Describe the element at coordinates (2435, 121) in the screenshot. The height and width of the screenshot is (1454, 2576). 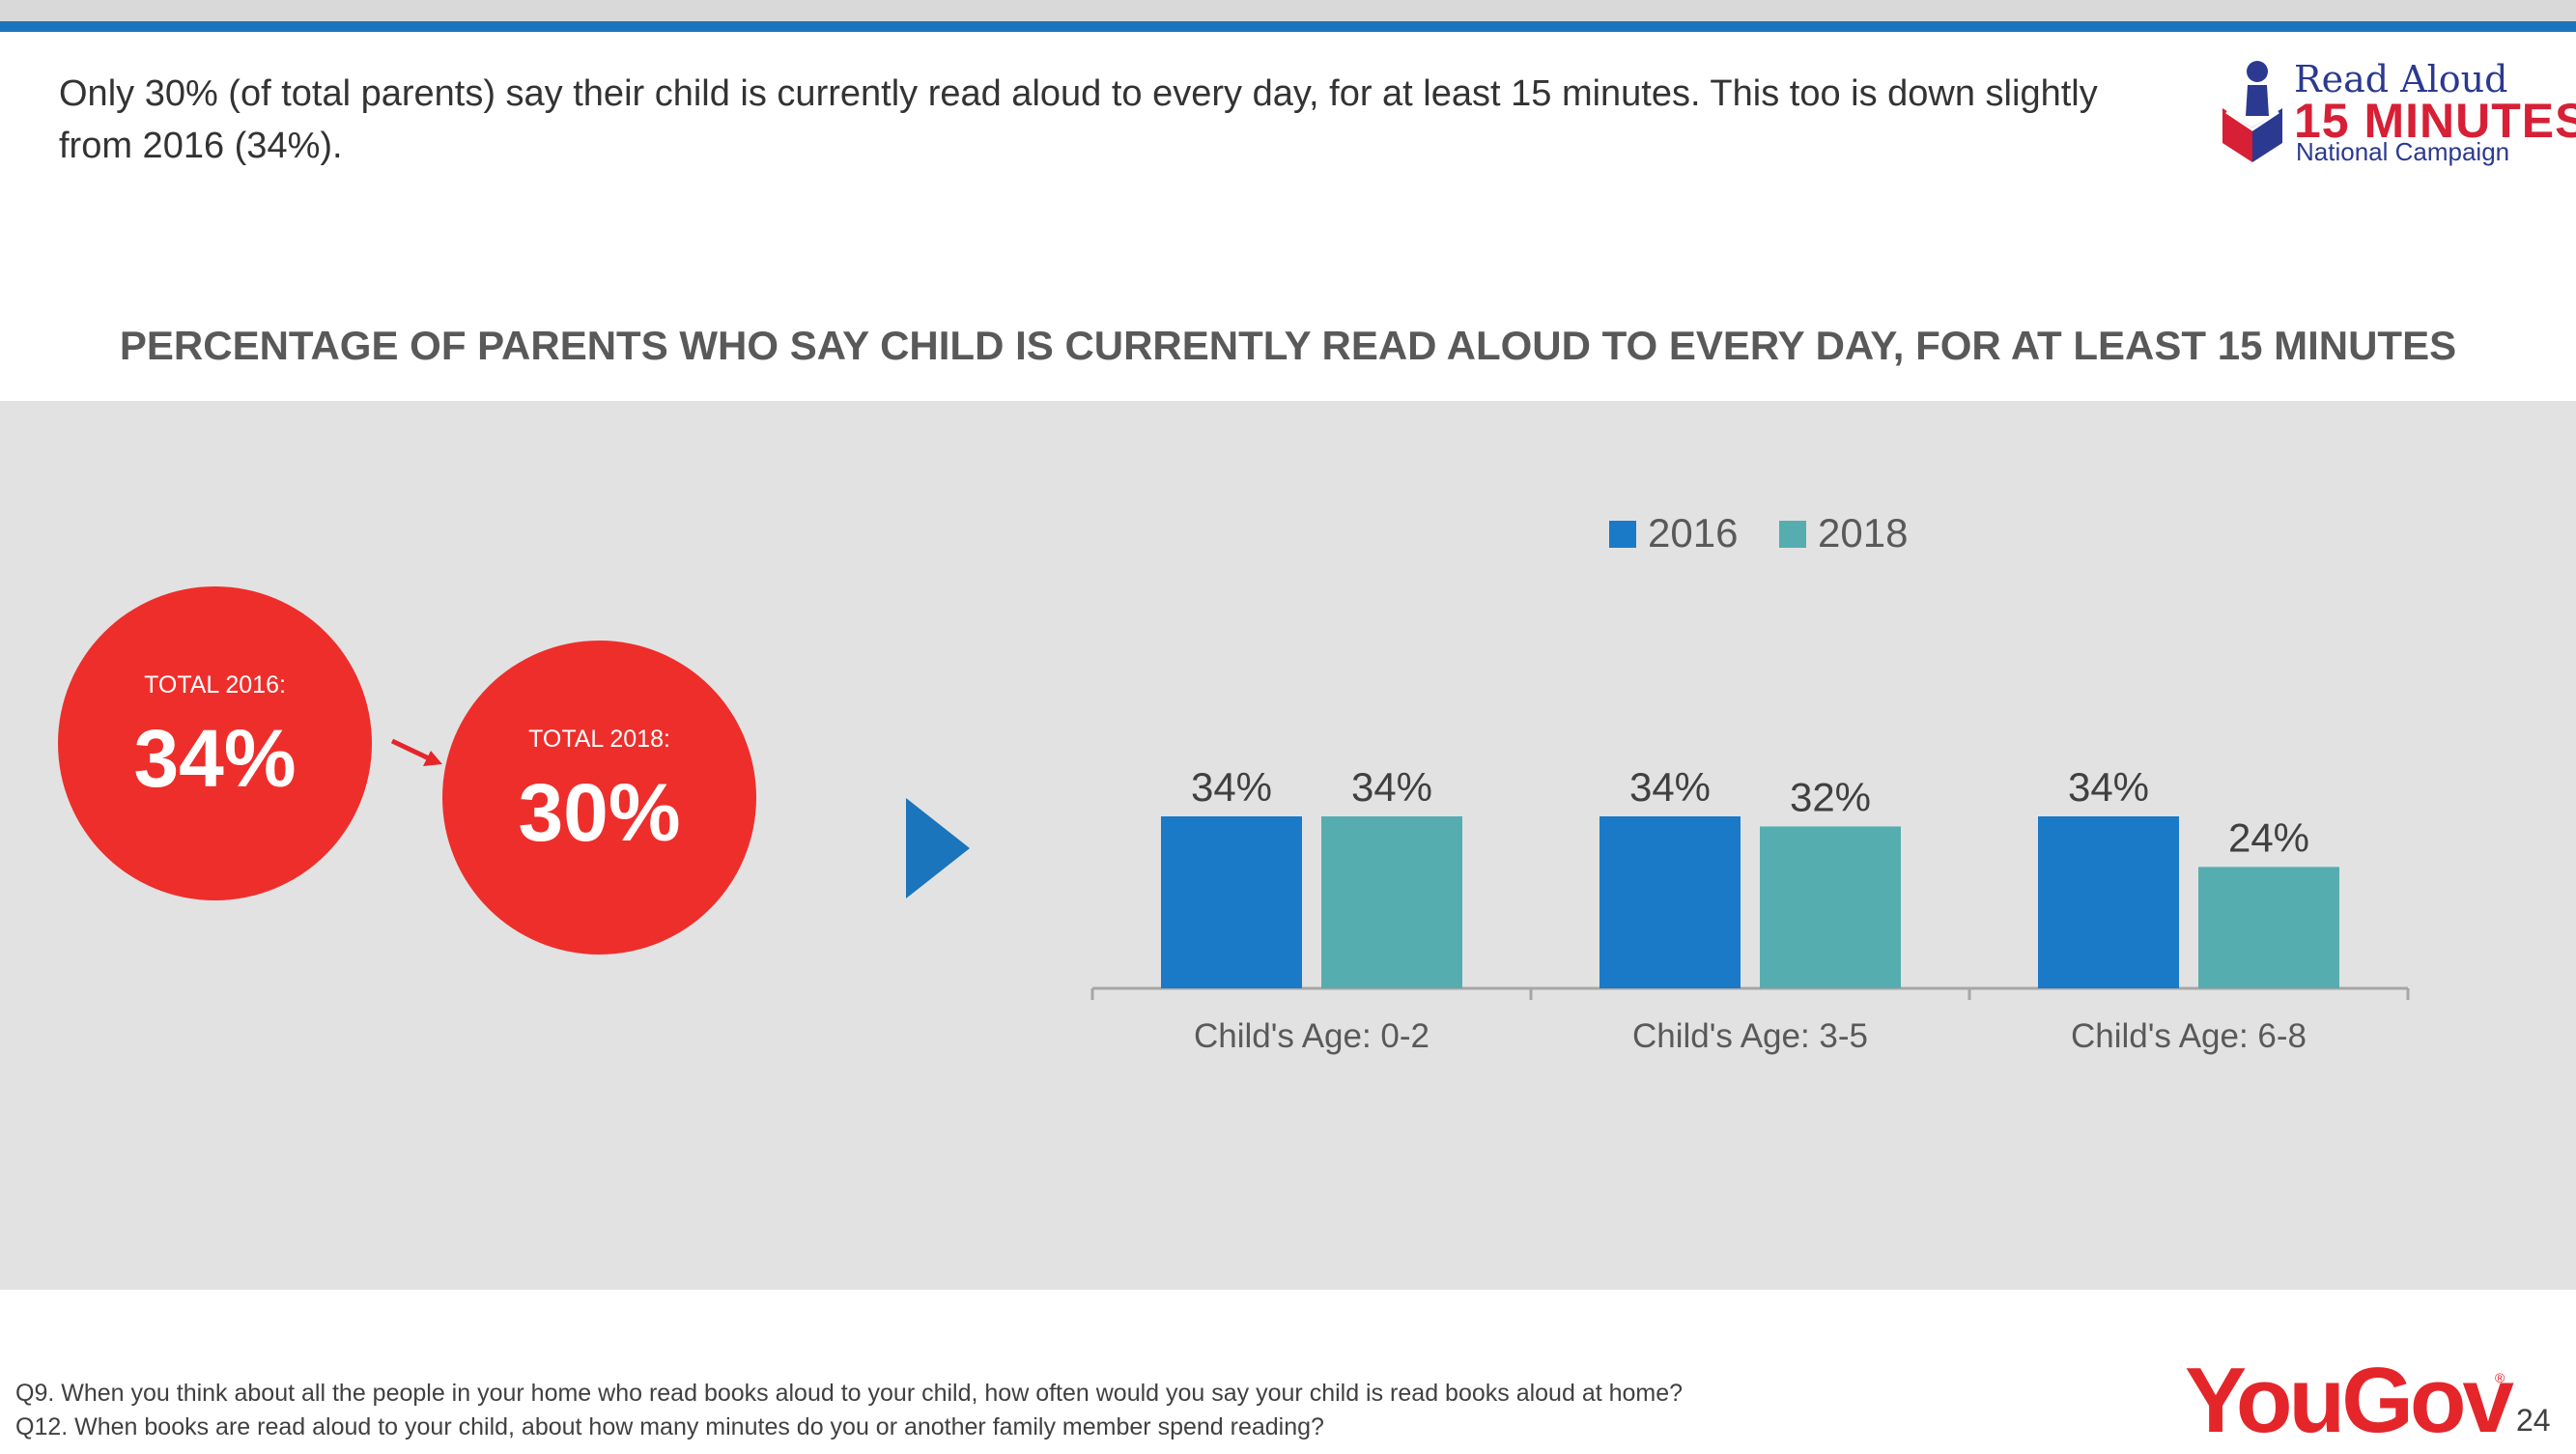
I see `logo-15-minutes-text: 15 MINUTES` at that location.